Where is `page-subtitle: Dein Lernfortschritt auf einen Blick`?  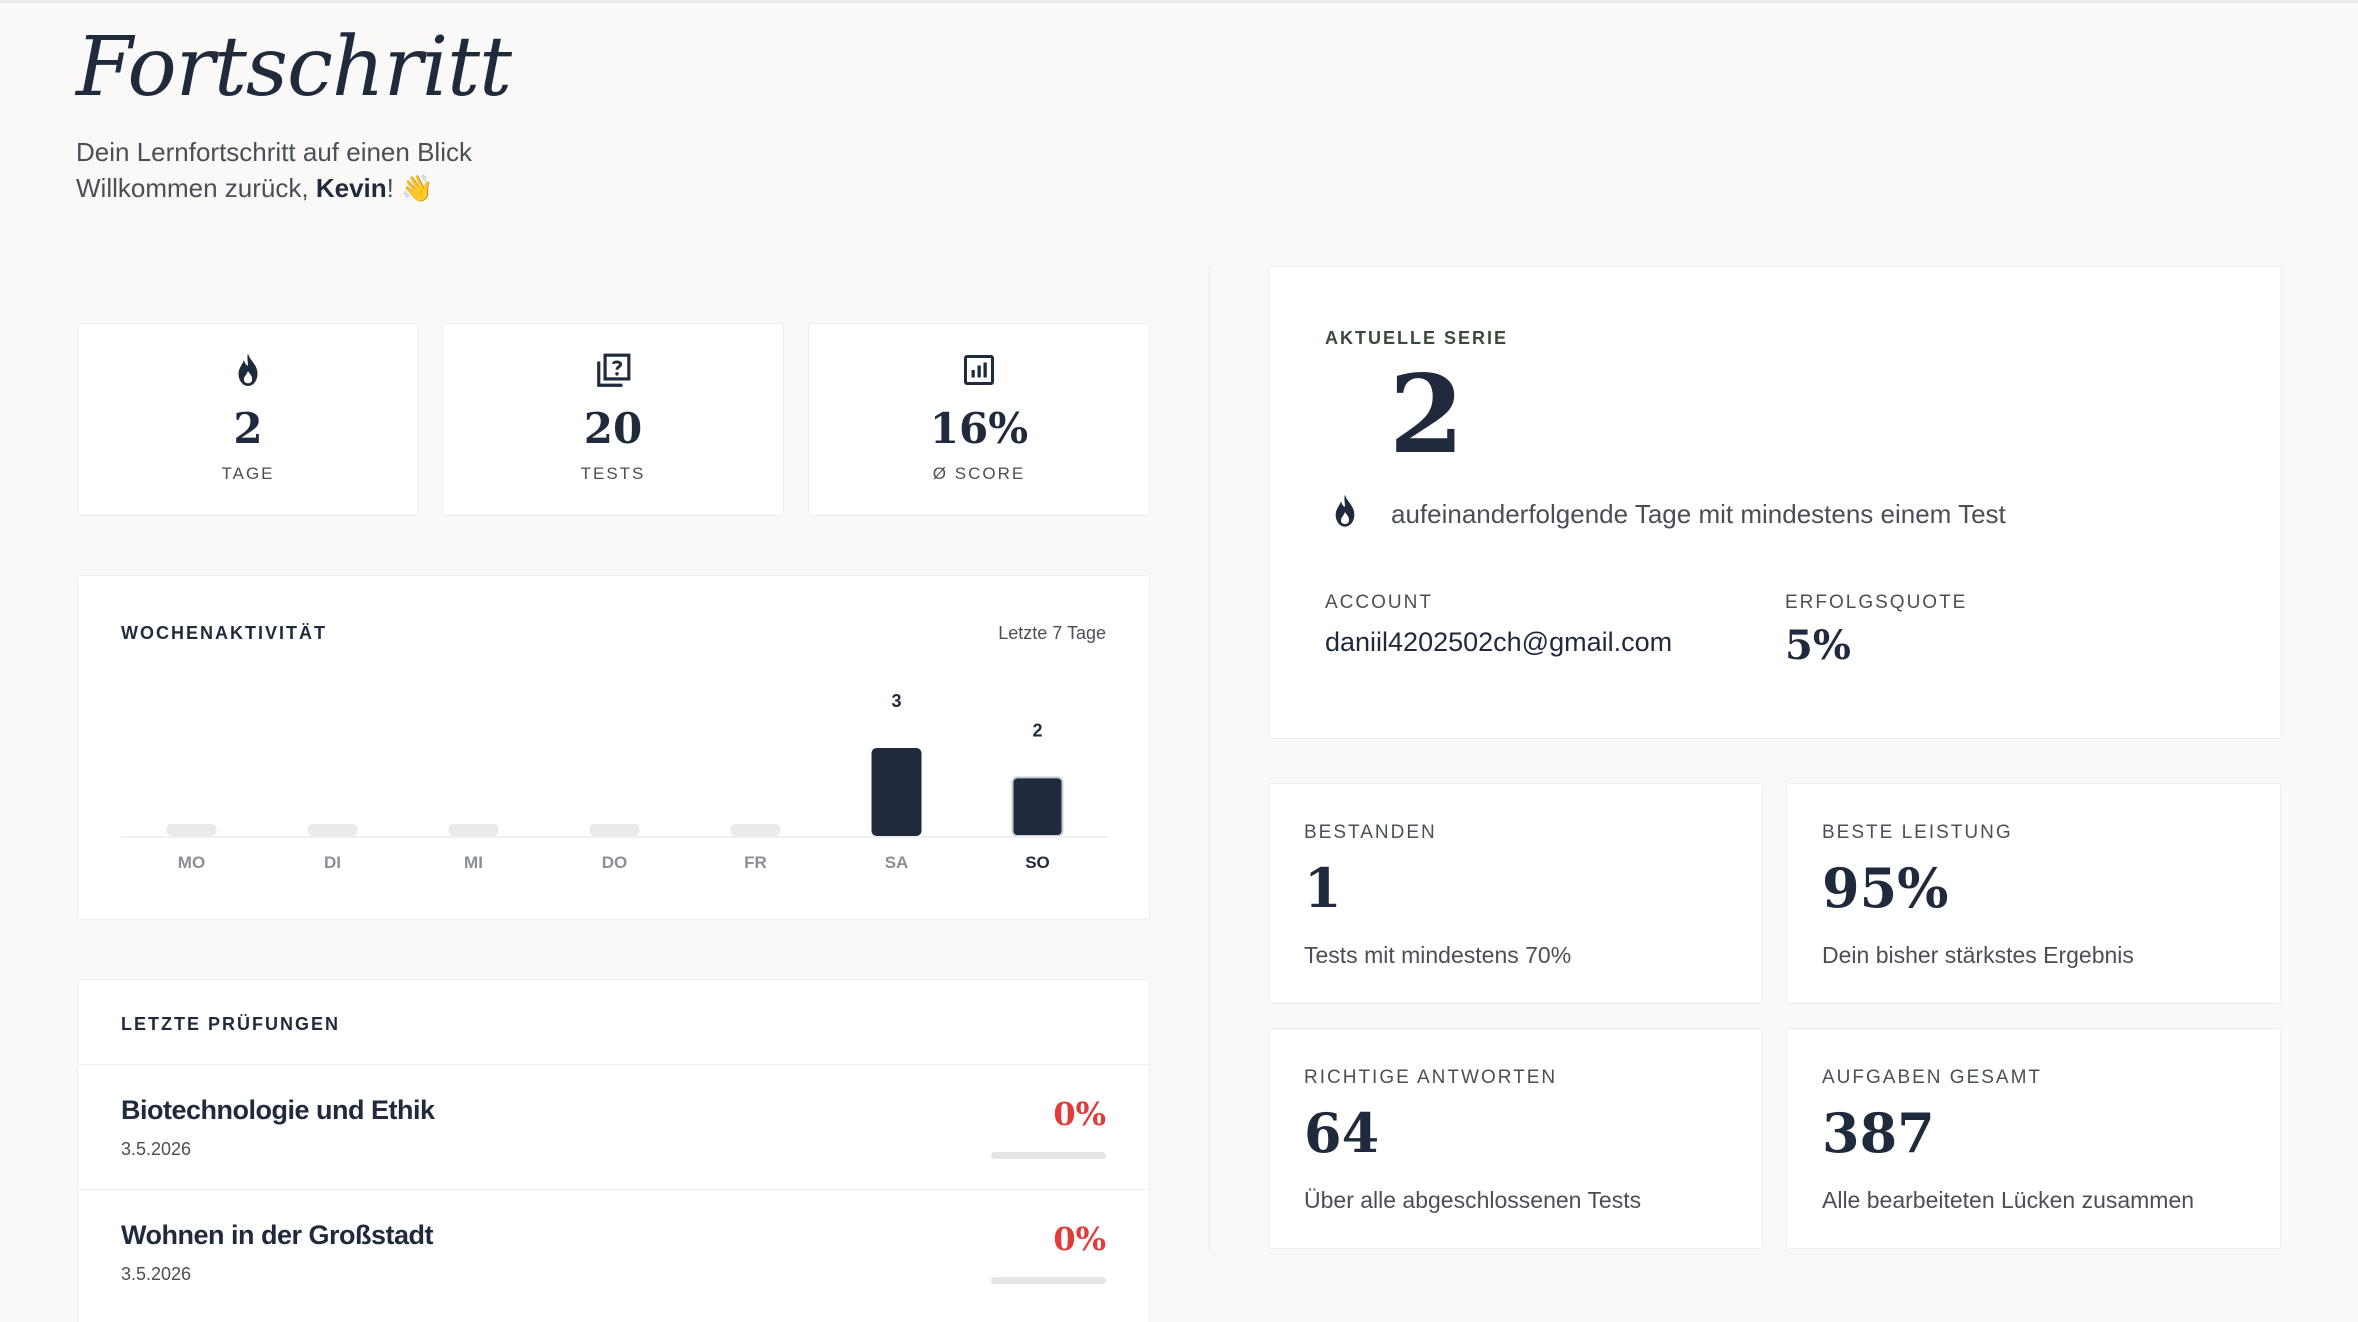 page-subtitle: Dein Lernfortschritt auf einen Blick is located at coordinates (274, 152).